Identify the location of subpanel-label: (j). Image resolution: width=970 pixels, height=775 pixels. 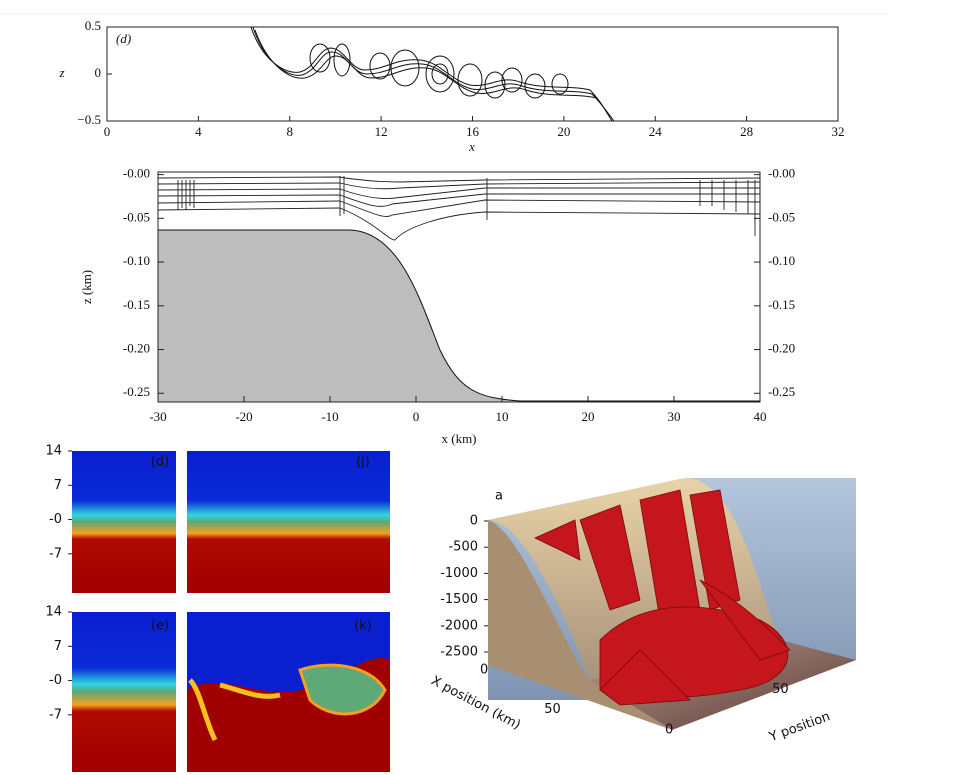
(363, 462).